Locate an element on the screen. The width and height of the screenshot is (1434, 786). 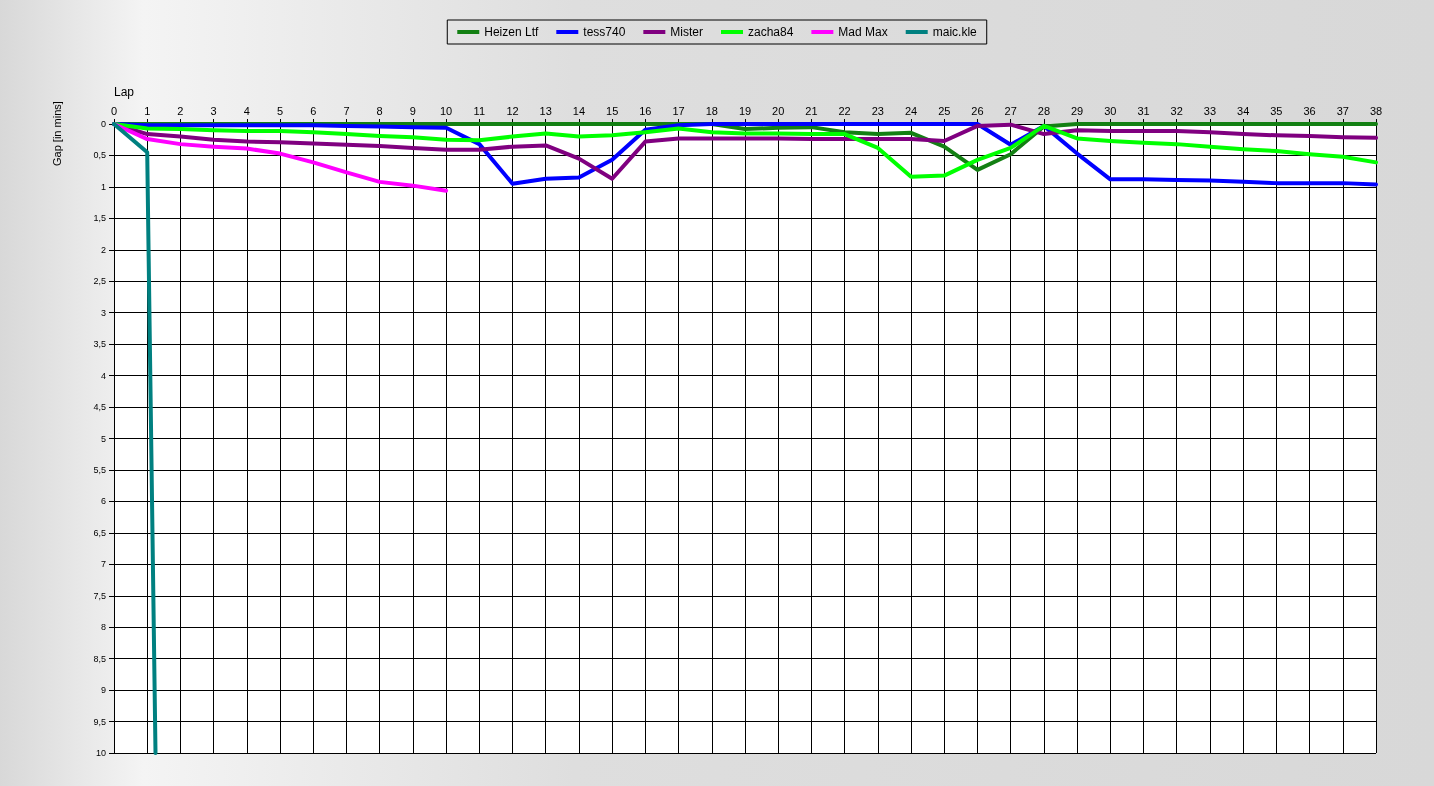
x-tick-label: 13 is located at coordinates (545, 110).